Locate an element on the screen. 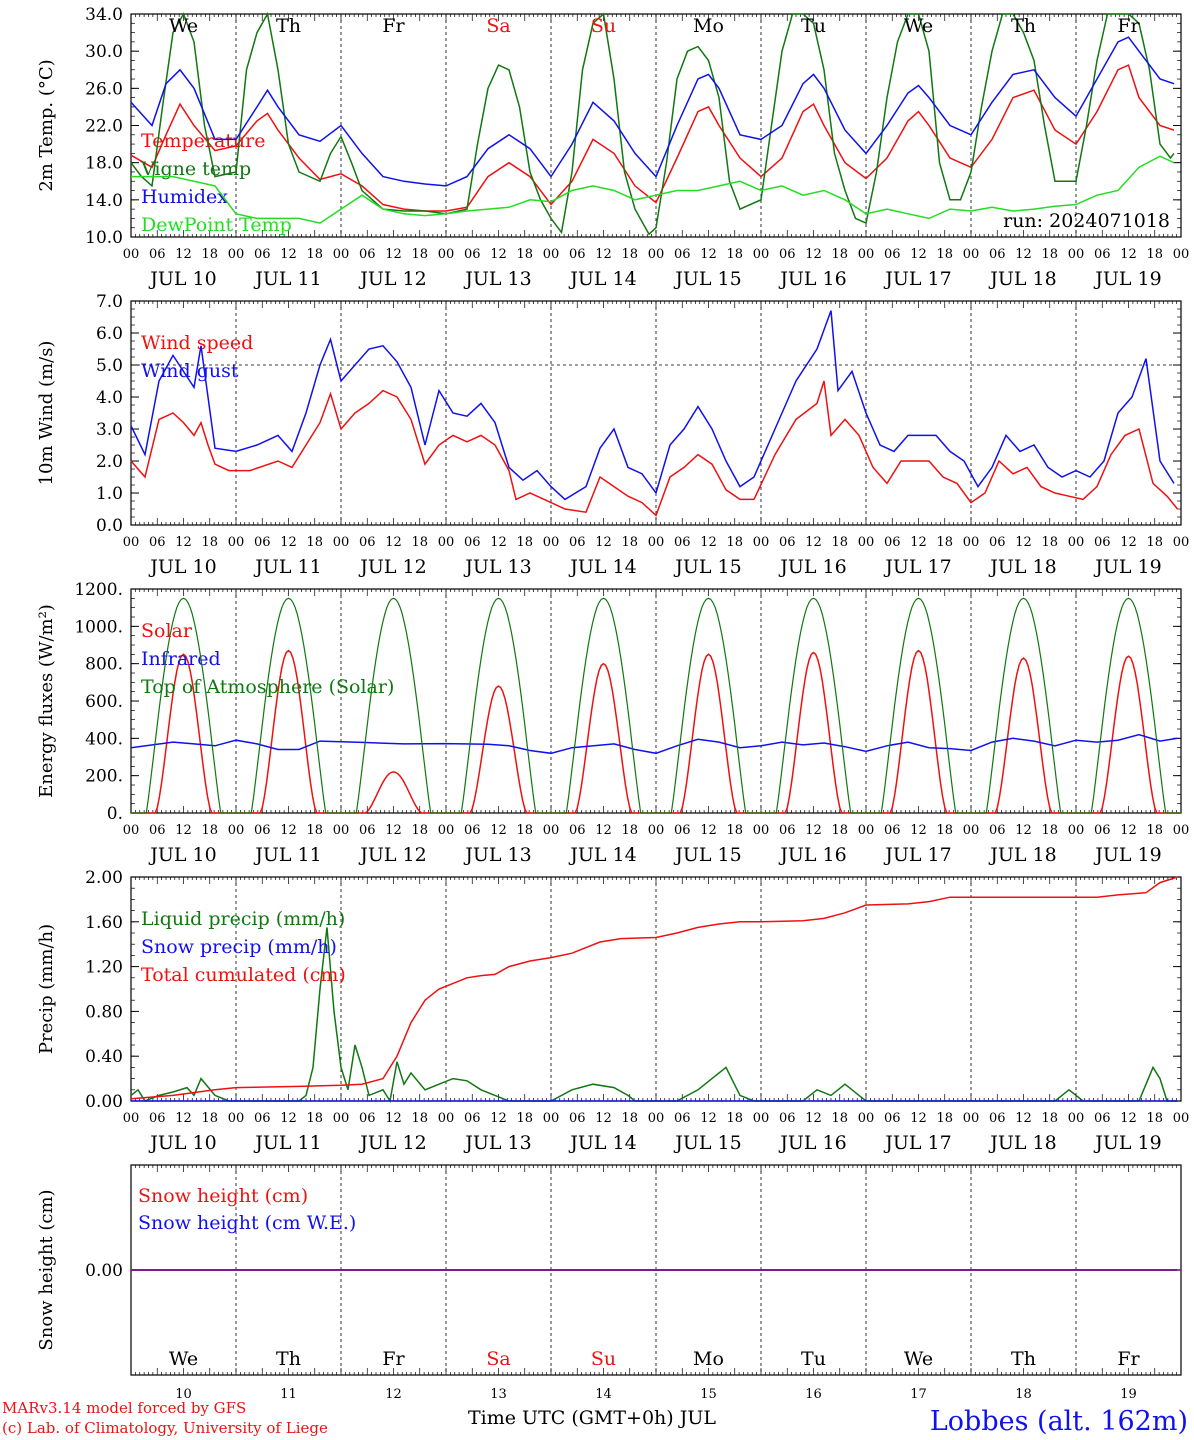 The height and width of the screenshot is (1440, 1194). y-axis-label: Precip (mm/h) is located at coordinates (46, 989).